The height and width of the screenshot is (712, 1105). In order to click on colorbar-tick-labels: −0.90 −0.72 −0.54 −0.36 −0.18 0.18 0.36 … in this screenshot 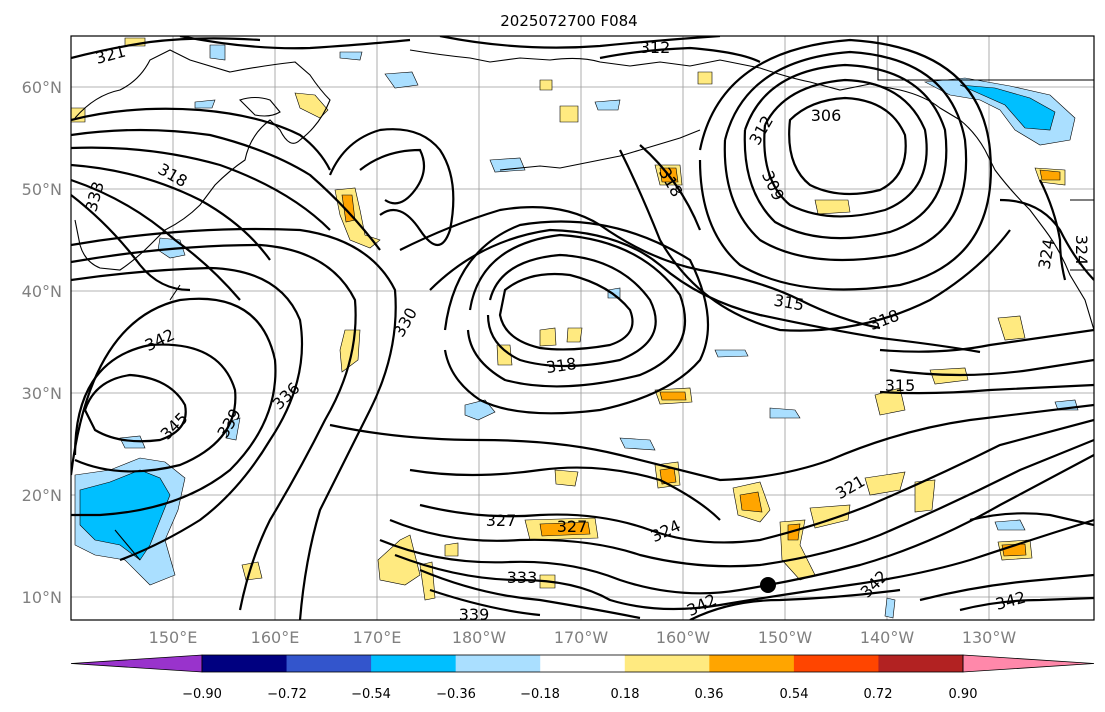, I will do `click(579, 694)`.